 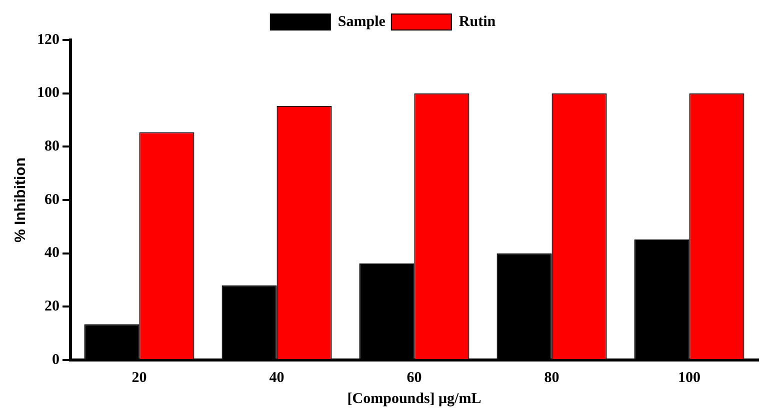 I want to click on y-tick-label: 40, so click(x=52, y=253).